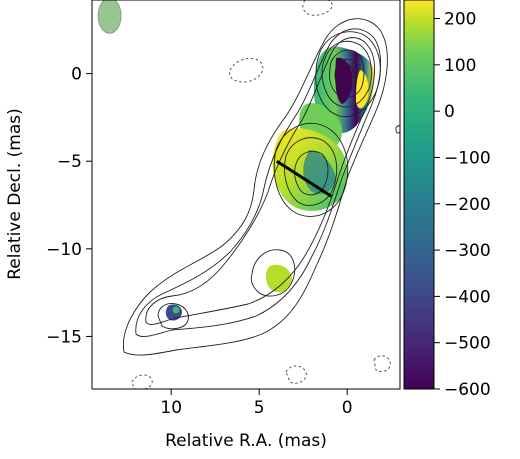 The image size is (520, 459). I want to click on y-tick-label: 0, so click(76, 75).